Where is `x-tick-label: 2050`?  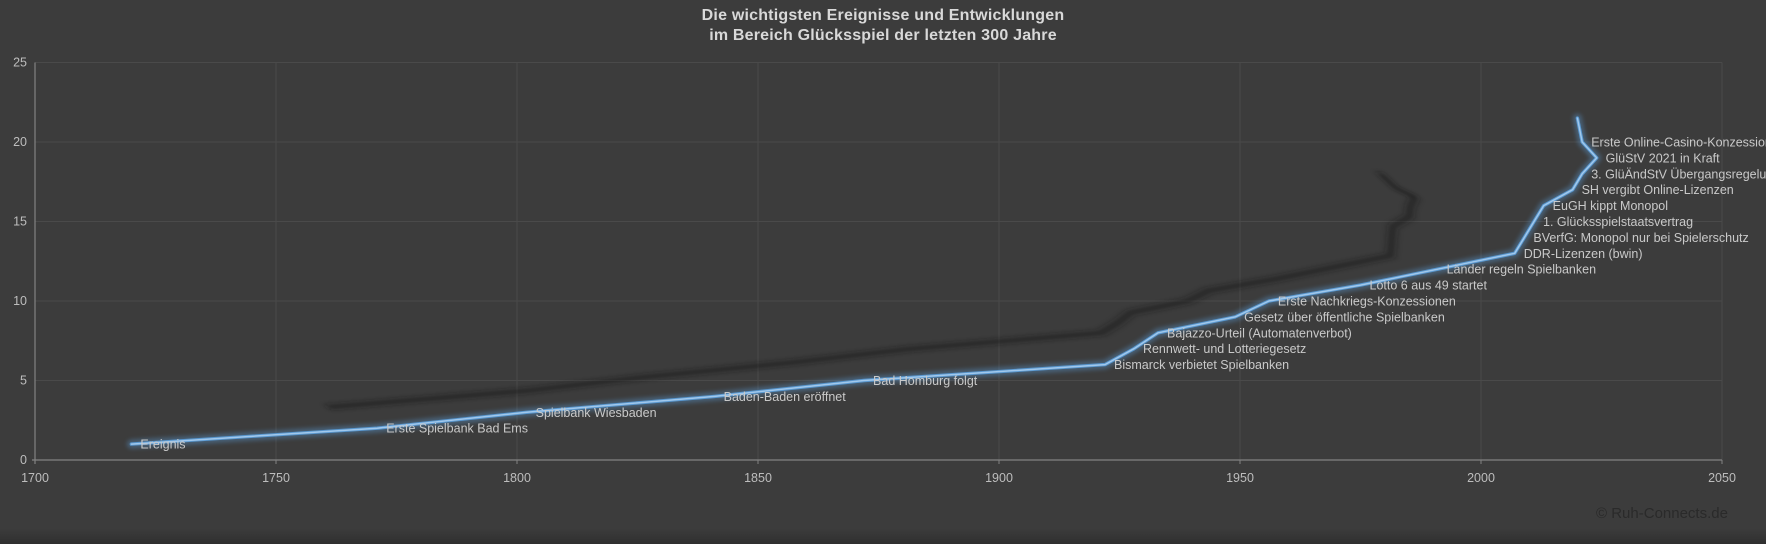 x-tick-label: 2050 is located at coordinates (1722, 478).